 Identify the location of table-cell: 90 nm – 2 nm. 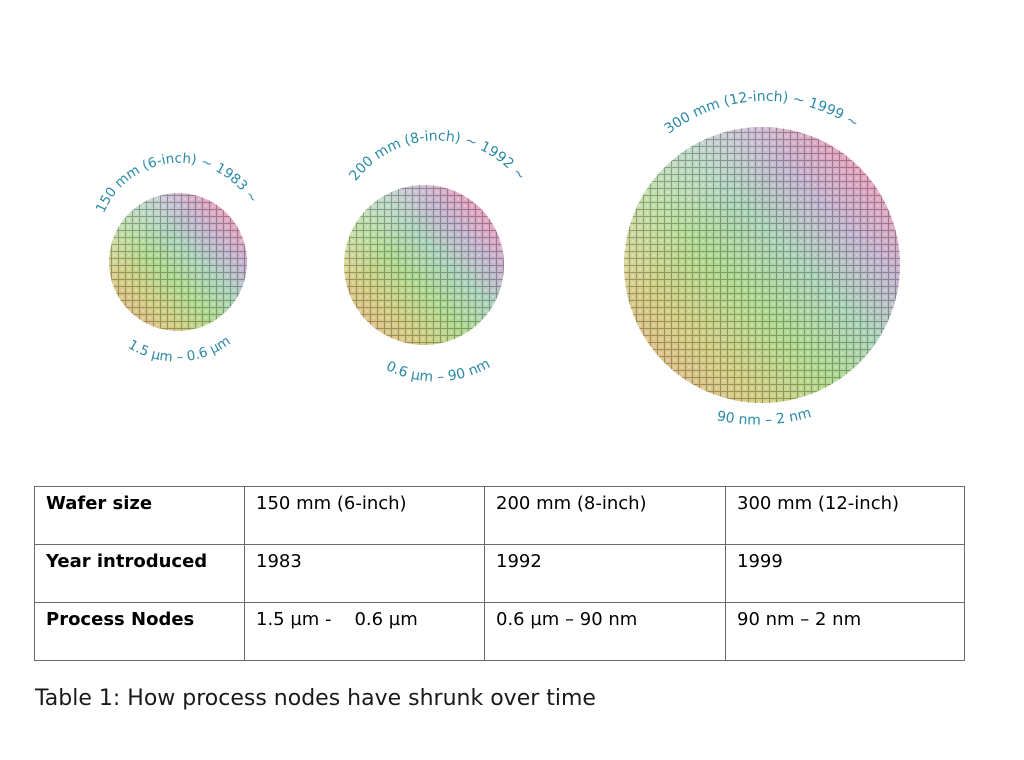
(845, 631).